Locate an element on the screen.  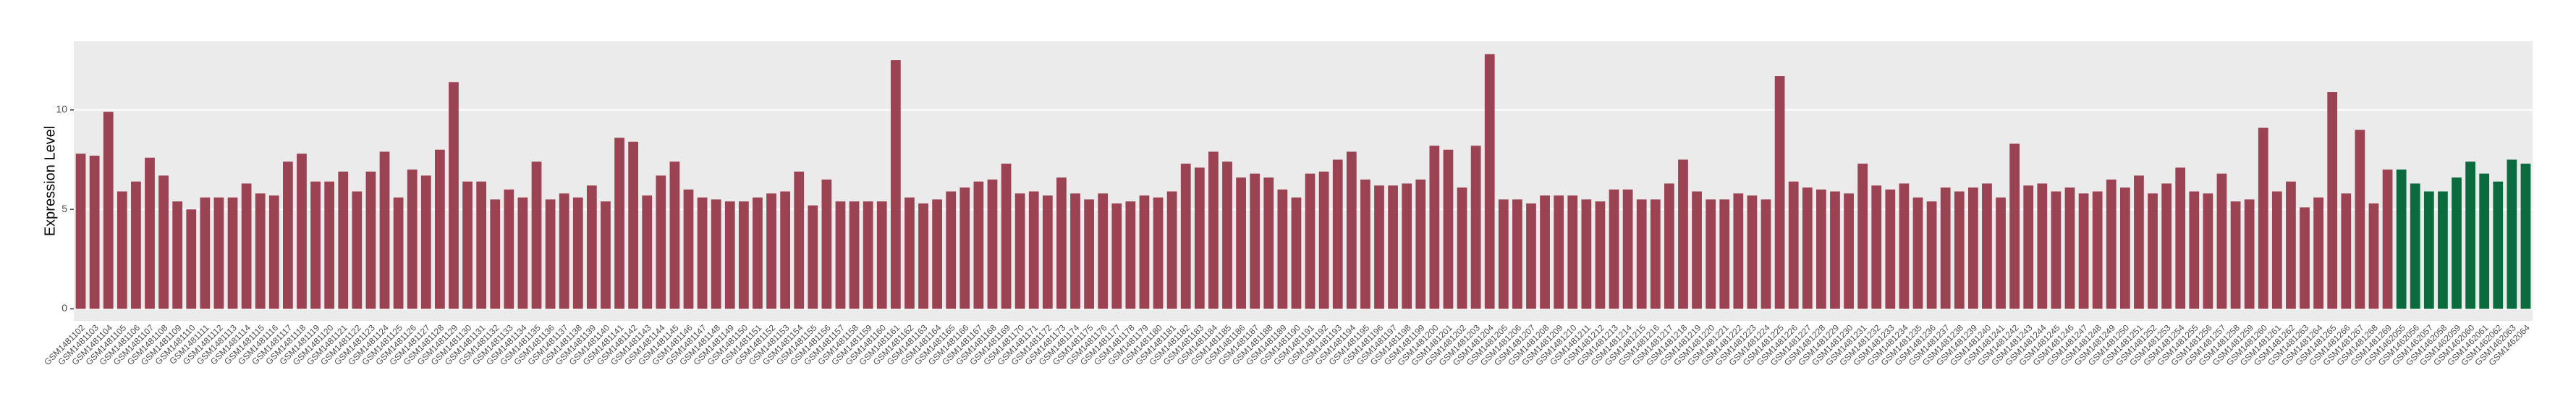
y-tick-label: 5 is located at coordinates (64, 208).